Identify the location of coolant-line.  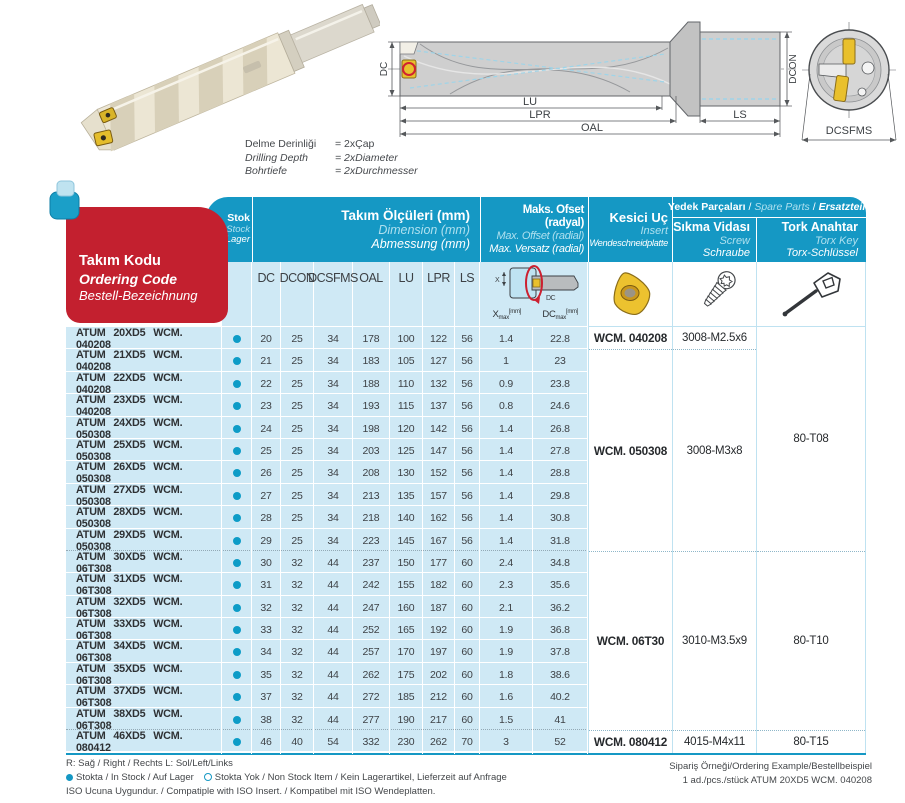
(537, 71).